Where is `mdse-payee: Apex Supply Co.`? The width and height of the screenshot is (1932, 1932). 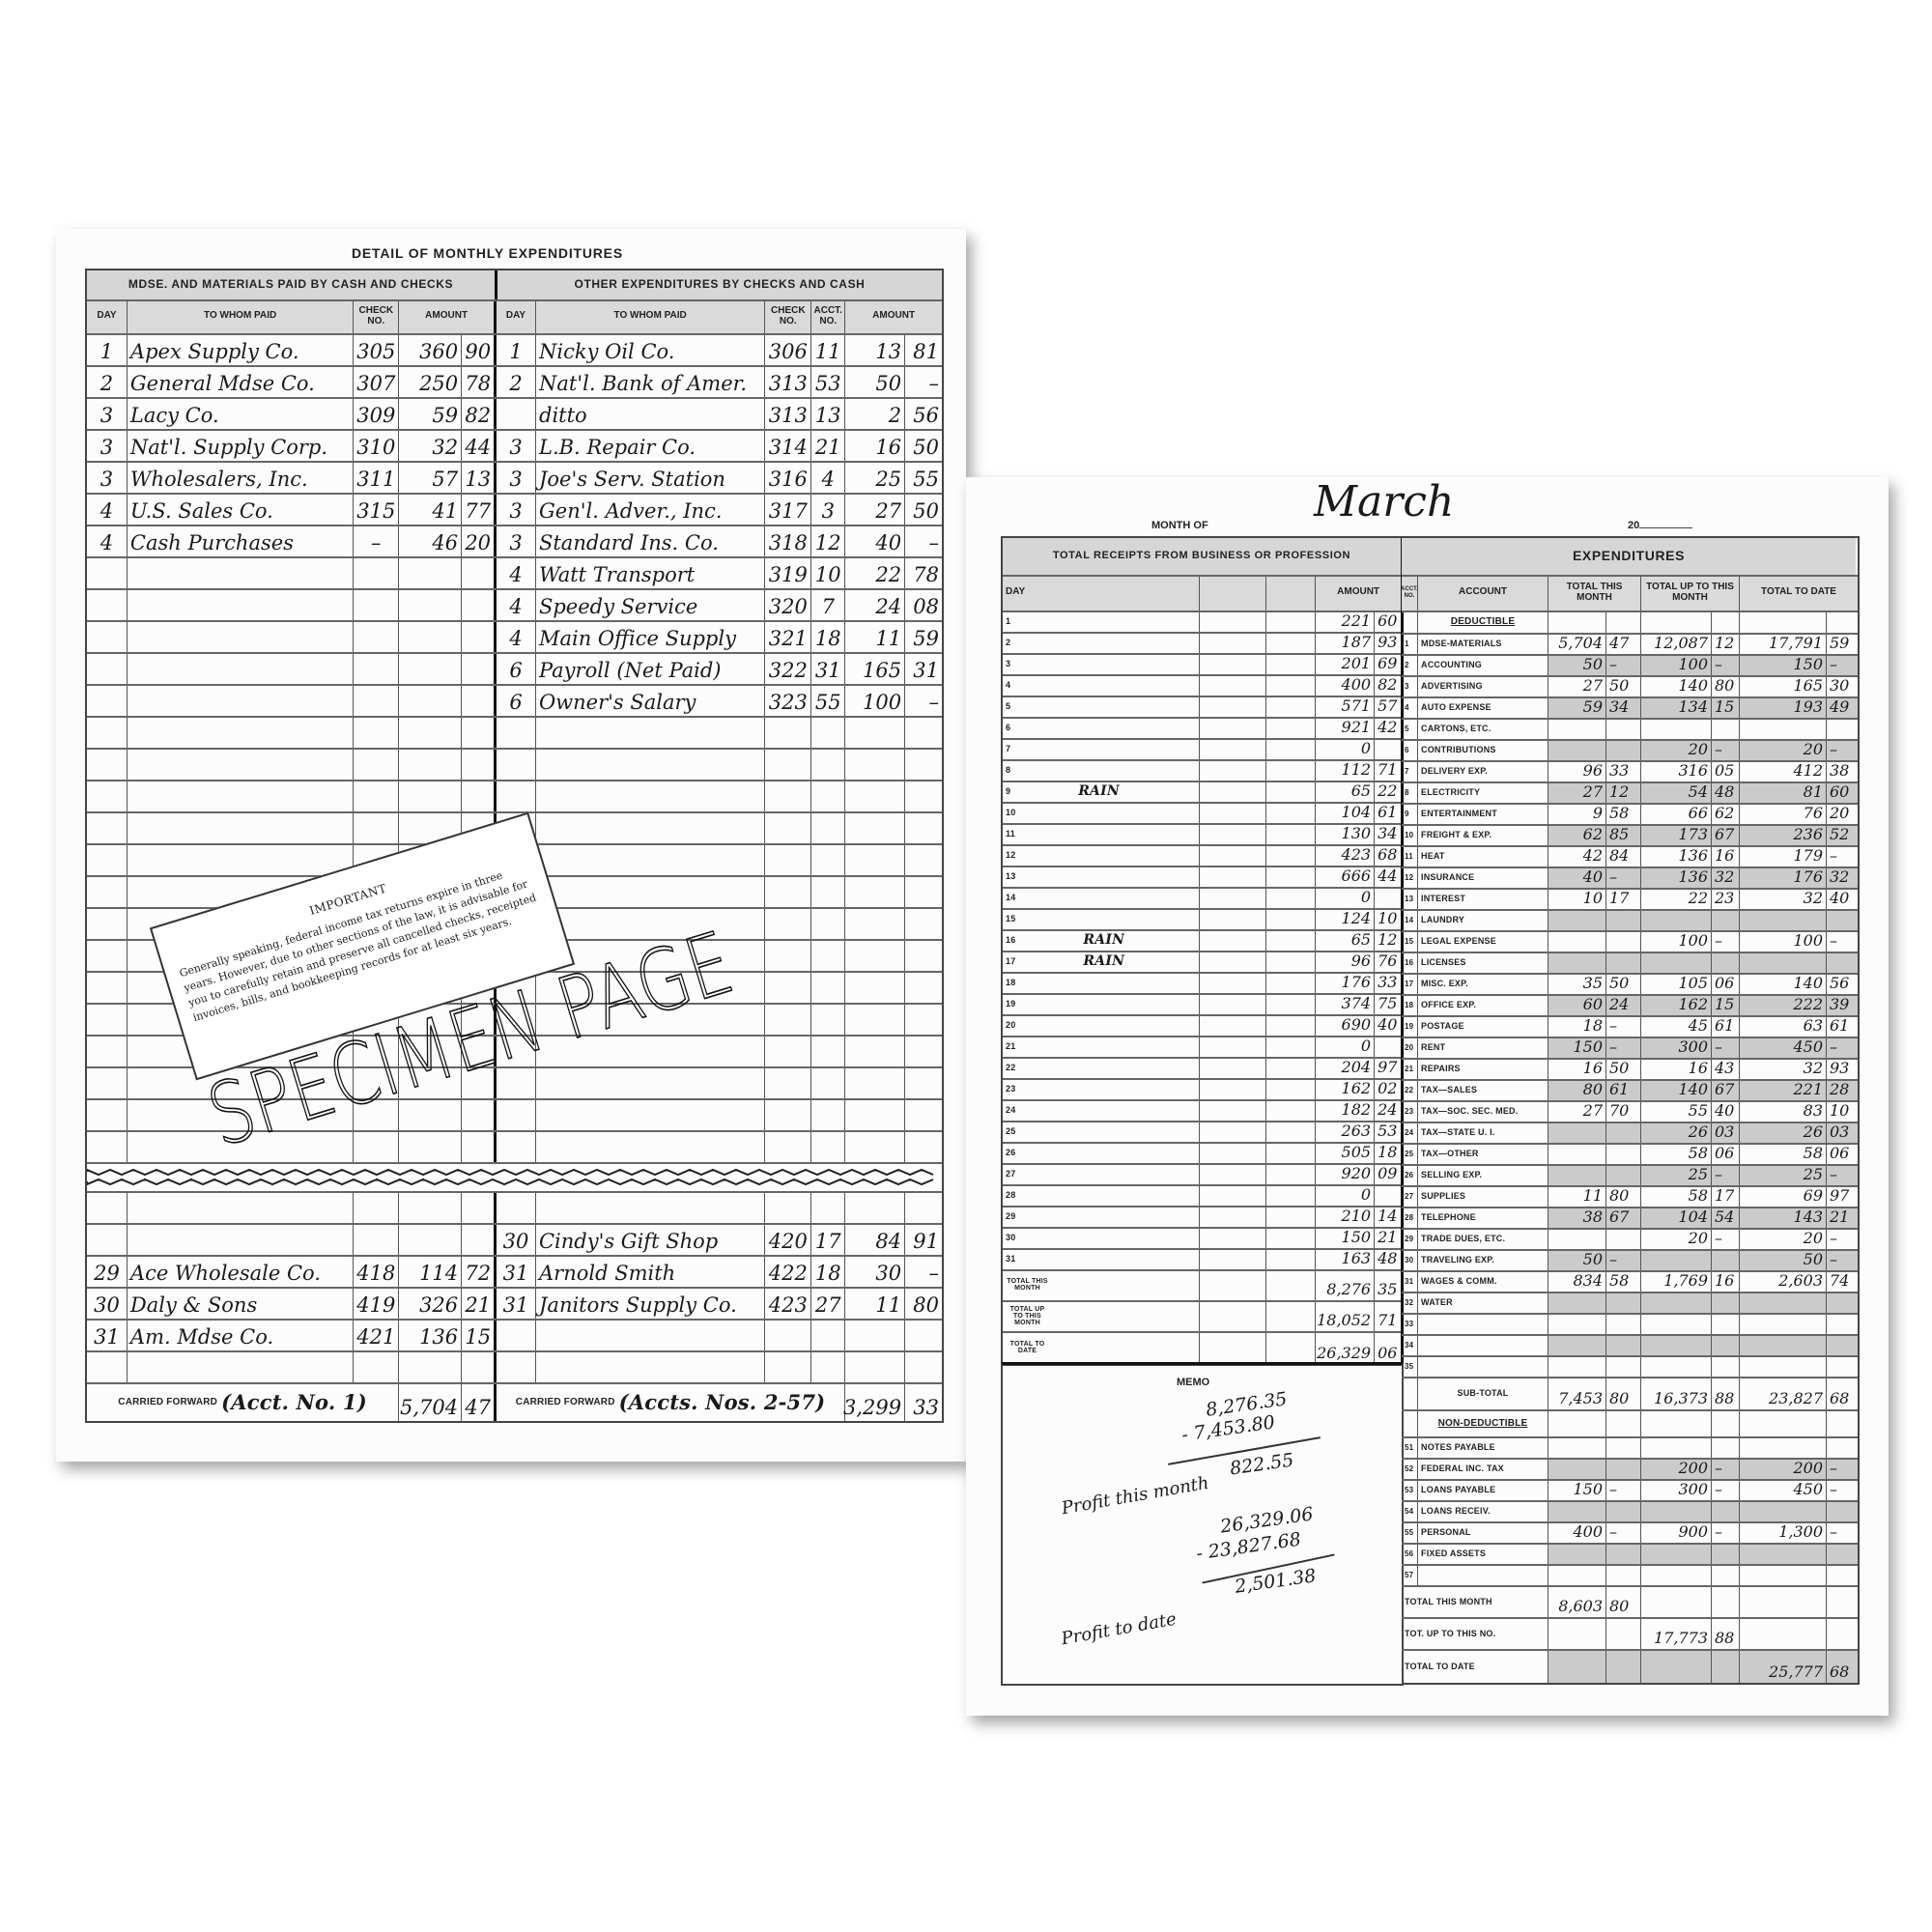
mdse-payee: Apex Supply Co. is located at coordinates (241, 350).